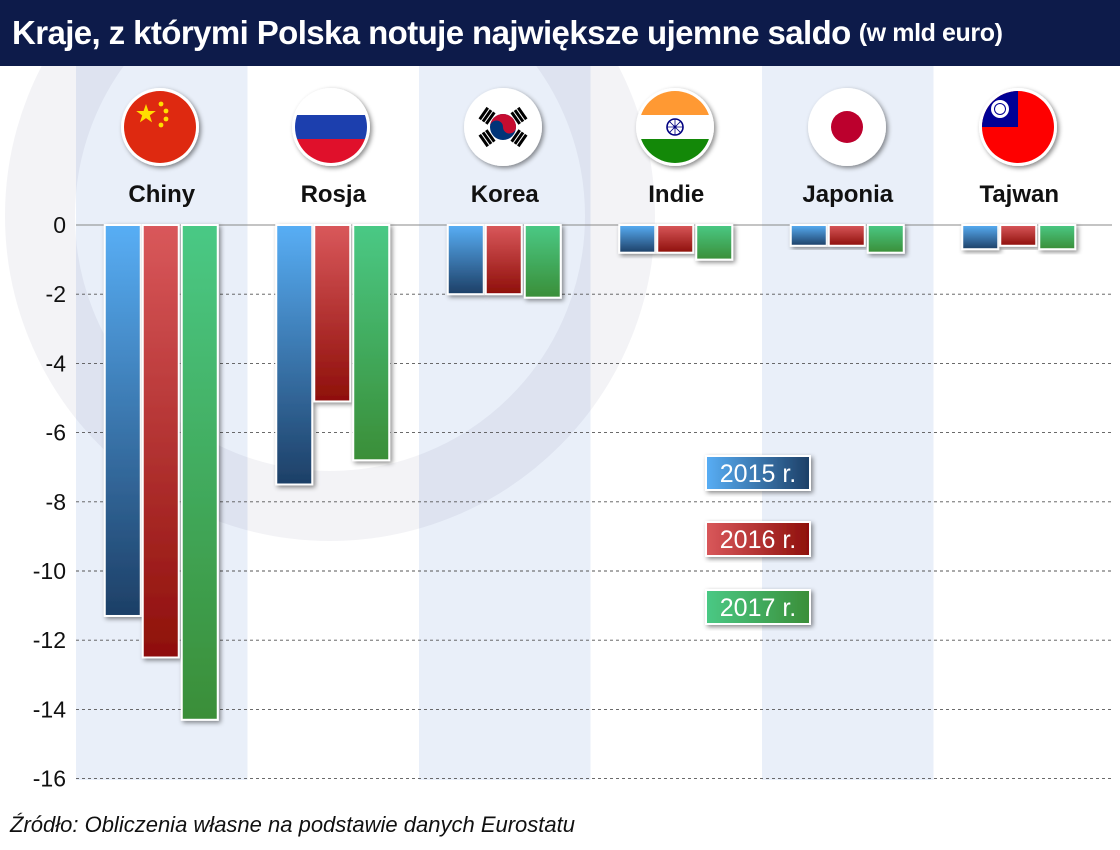  I want to click on legend-item-2017: 2017 r., so click(758, 607).